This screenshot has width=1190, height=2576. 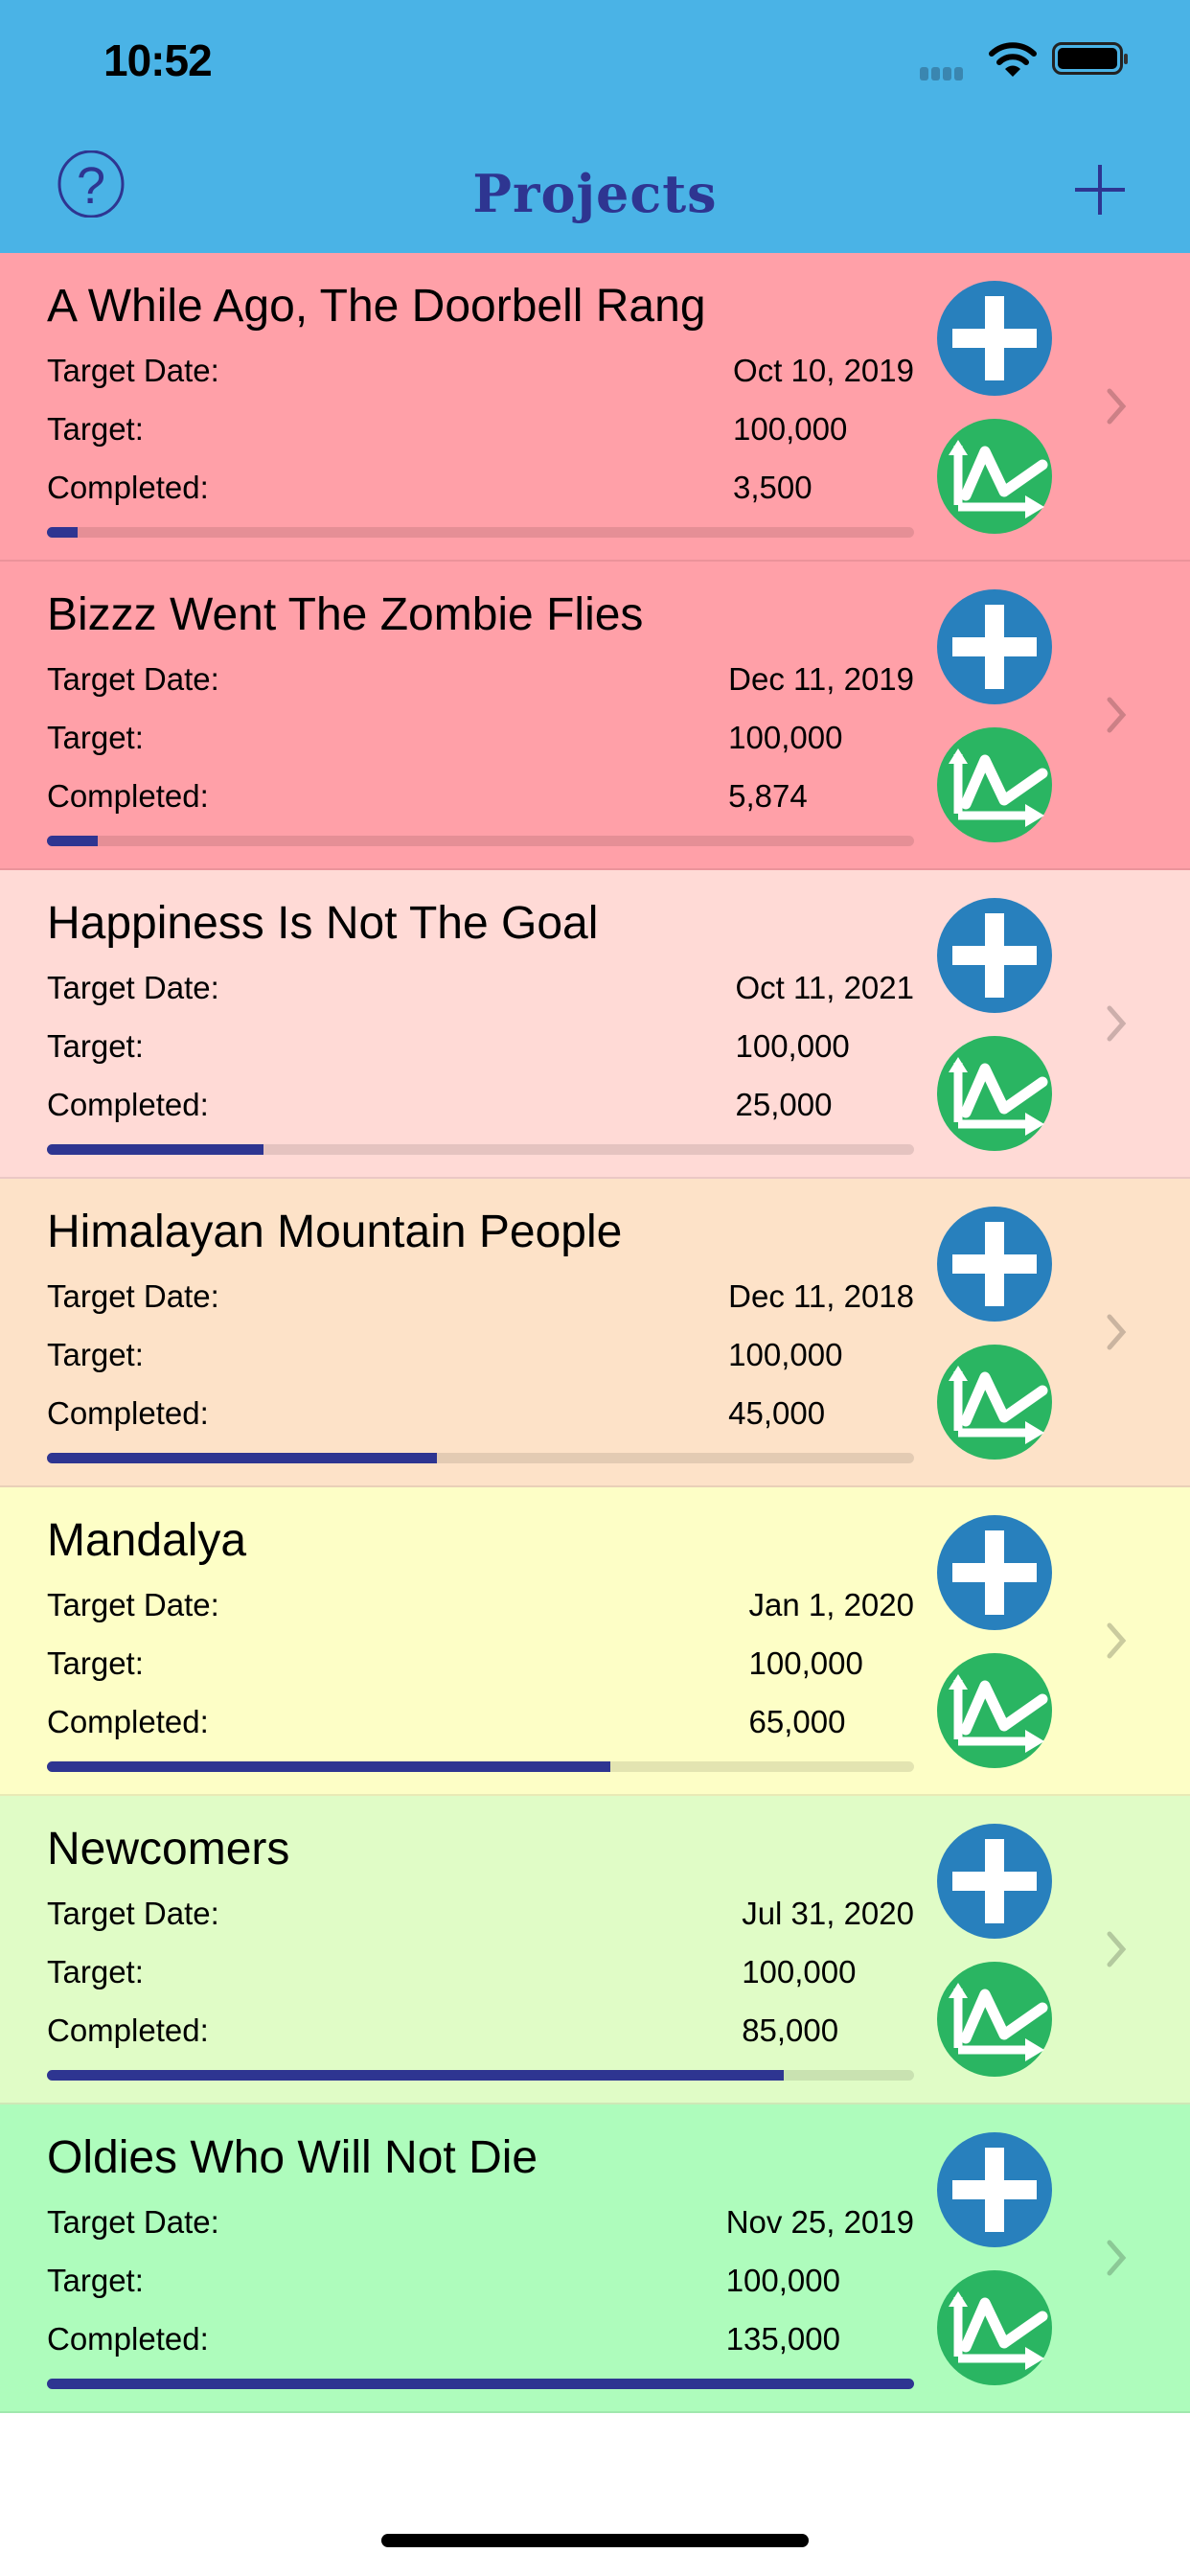 I want to click on completed-value: 25,000, so click(x=784, y=1104).